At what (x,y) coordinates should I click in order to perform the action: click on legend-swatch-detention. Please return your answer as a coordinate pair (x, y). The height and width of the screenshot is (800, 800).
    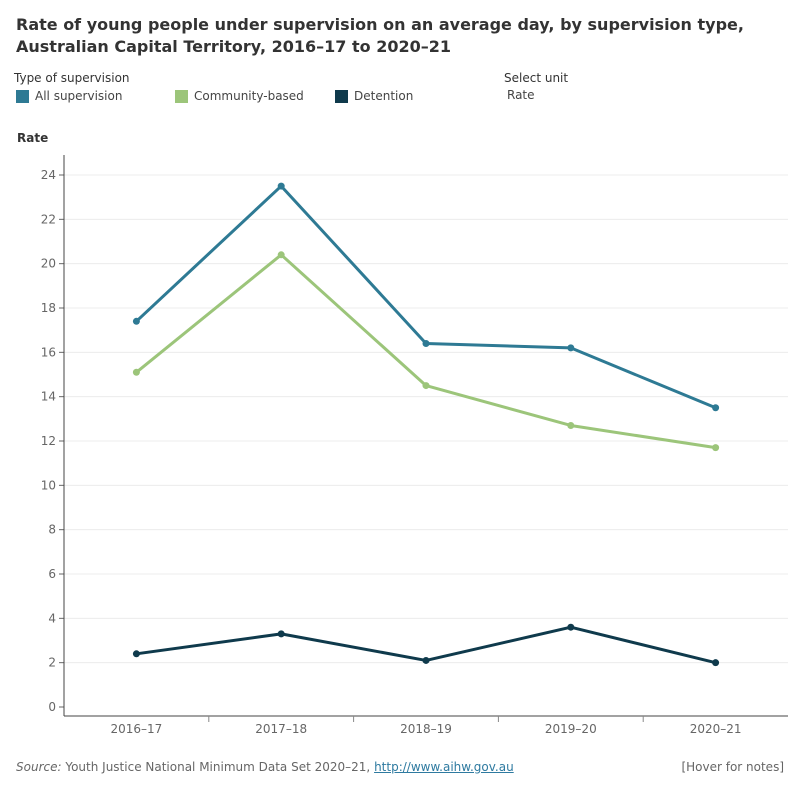
    Looking at the image, I should click on (341, 96).